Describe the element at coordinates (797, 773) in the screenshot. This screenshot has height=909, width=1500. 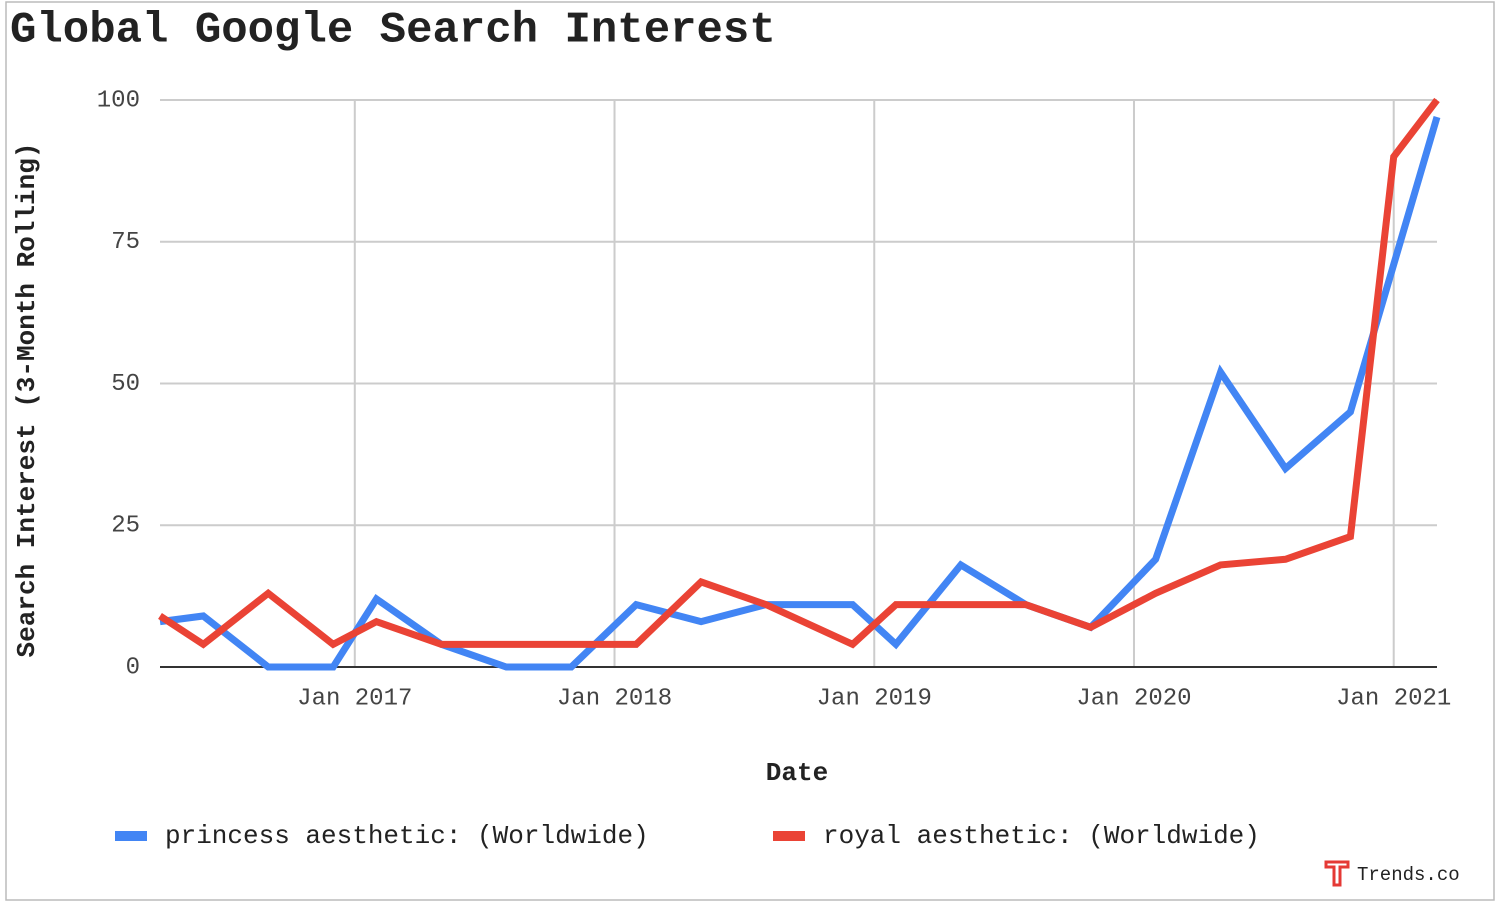
I see `x-axis-label: Date` at that location.